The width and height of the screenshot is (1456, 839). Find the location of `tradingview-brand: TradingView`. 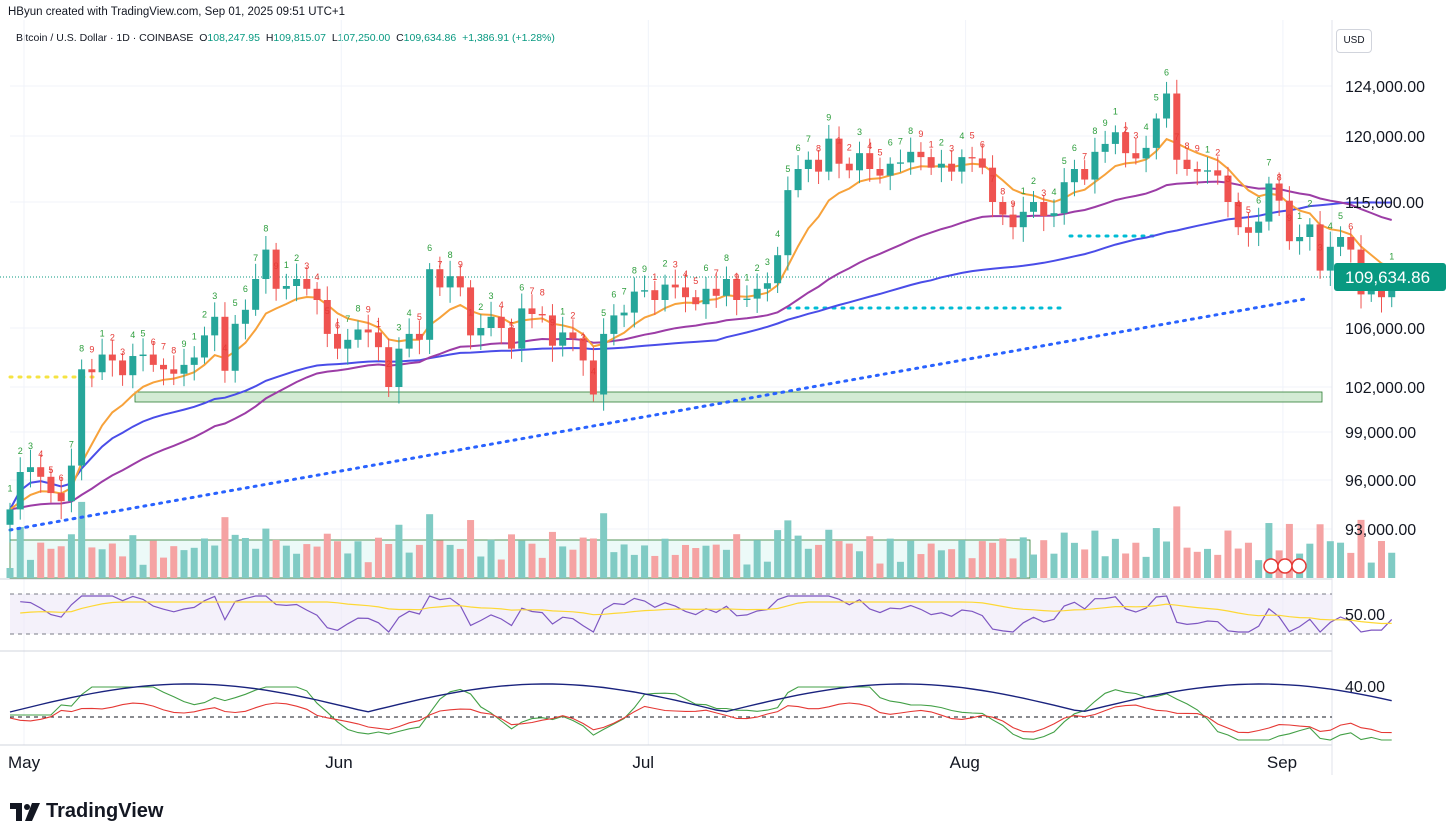

tradingview-brand: TradingView is located at coordinates (105, 811).